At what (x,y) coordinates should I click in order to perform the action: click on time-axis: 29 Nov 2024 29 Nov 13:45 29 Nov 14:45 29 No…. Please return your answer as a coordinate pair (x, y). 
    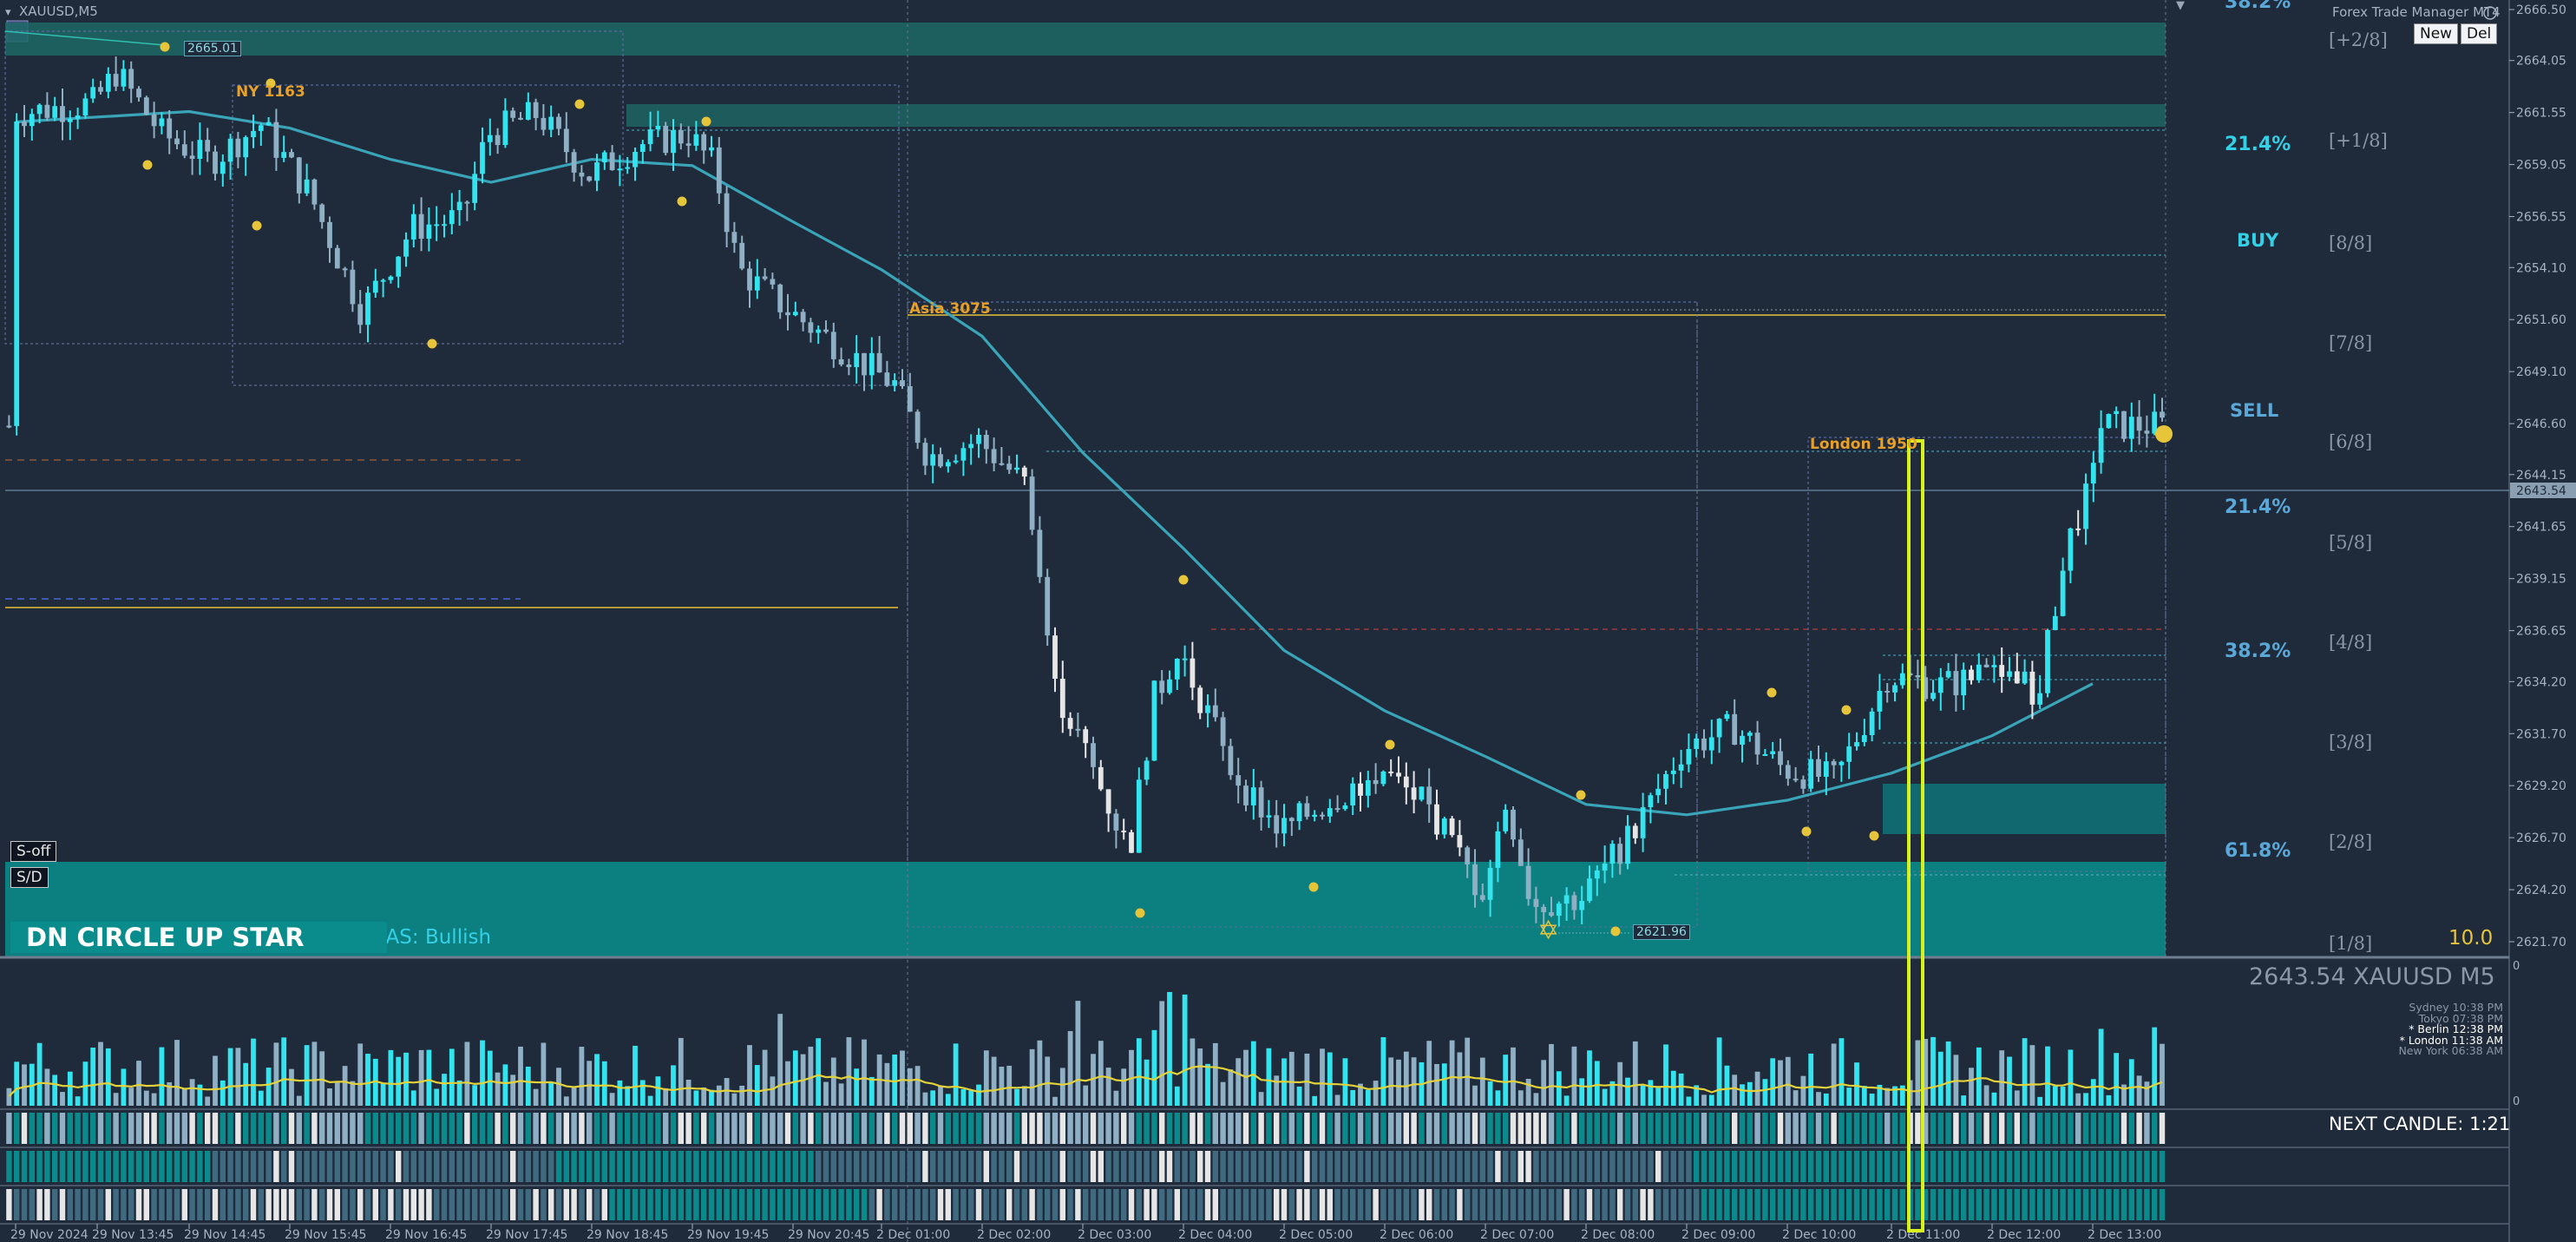
    Looking at the image, I should click on (1085, 1233).